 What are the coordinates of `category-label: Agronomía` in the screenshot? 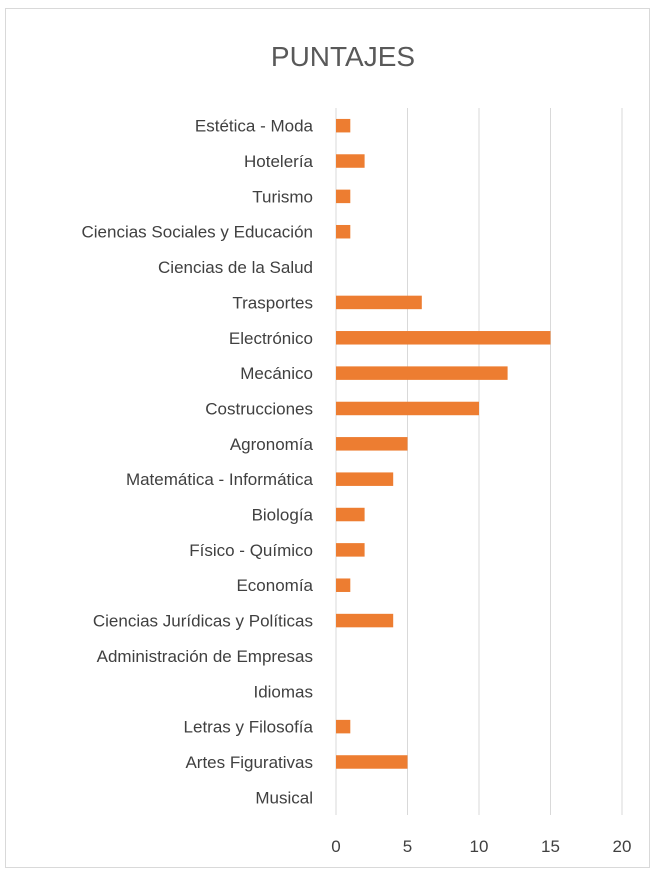 It's located at (272, 444).